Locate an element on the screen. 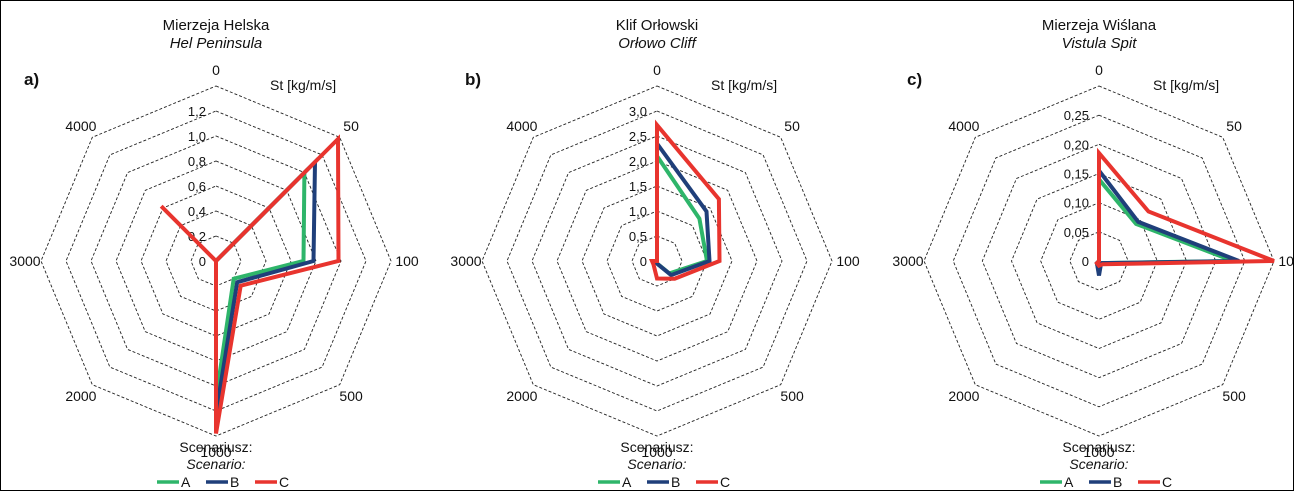  tick-label: 2,5 is located at coordinates (638, 136).